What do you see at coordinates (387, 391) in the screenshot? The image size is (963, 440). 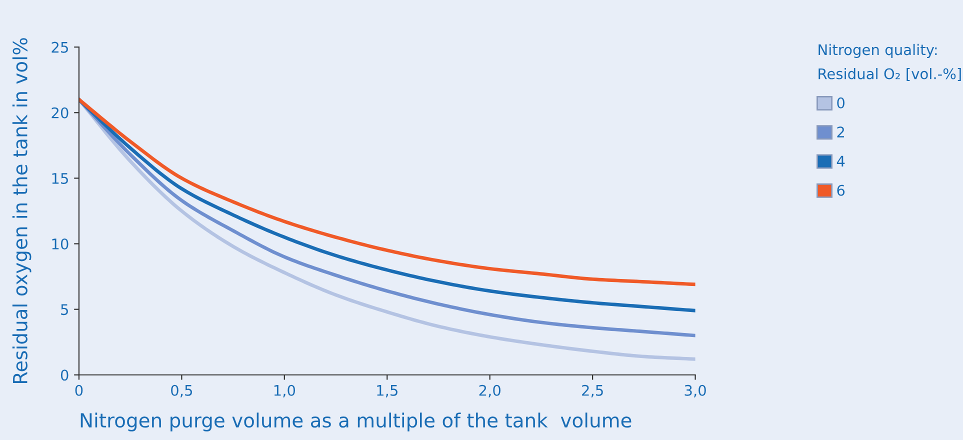 I see `x-tick-label: 1,5` at bounding box center [387, 391].